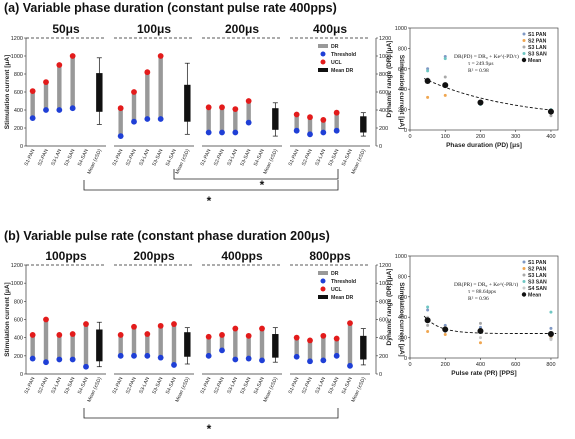 The width and height of the screenshot is (575, 439). I want to click on y-tick-label: 1200, so click(17, 39).